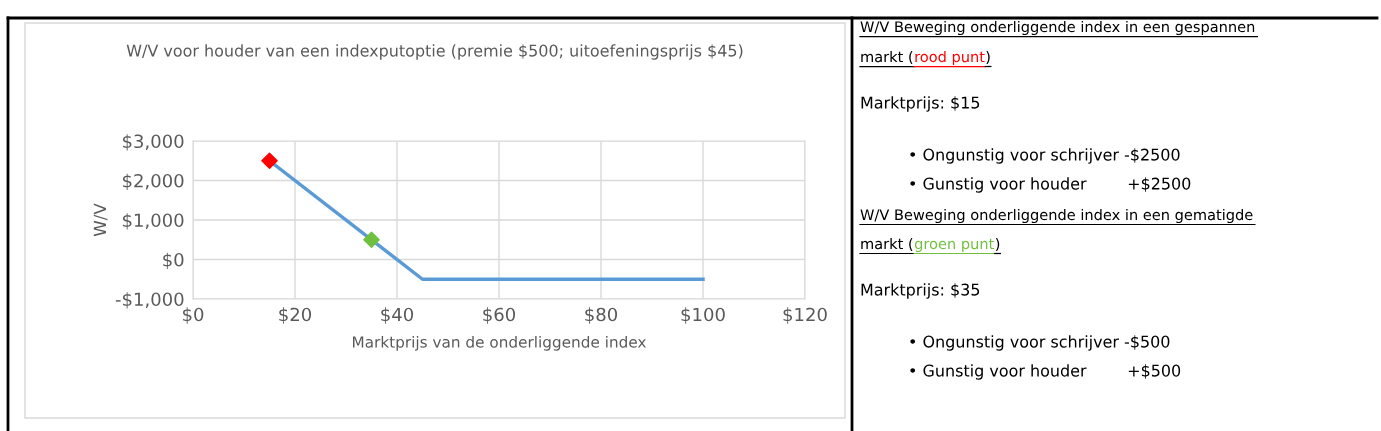  I want to click on y-tick-label: $0, so click(173, 261).